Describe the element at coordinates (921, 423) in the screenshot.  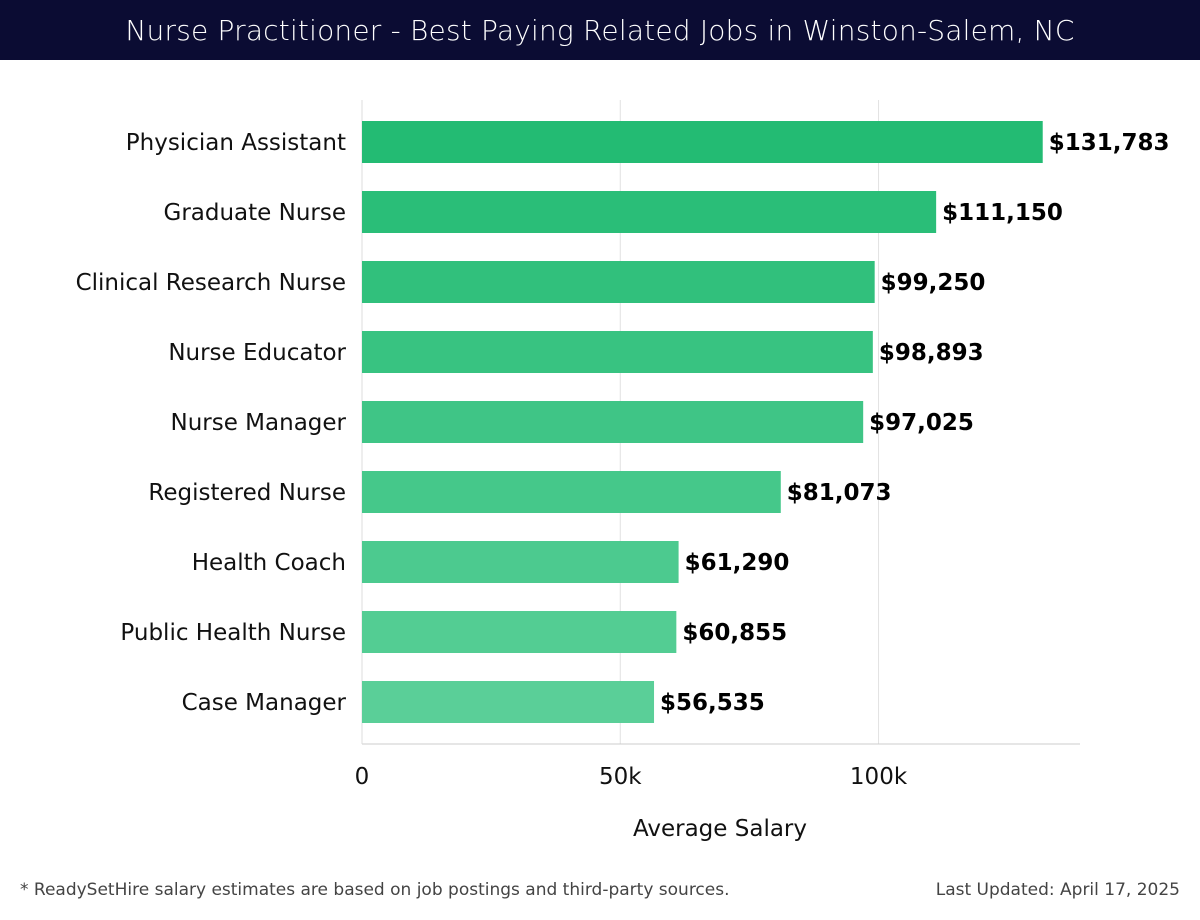
I see `value-label: $97,025` at that location.